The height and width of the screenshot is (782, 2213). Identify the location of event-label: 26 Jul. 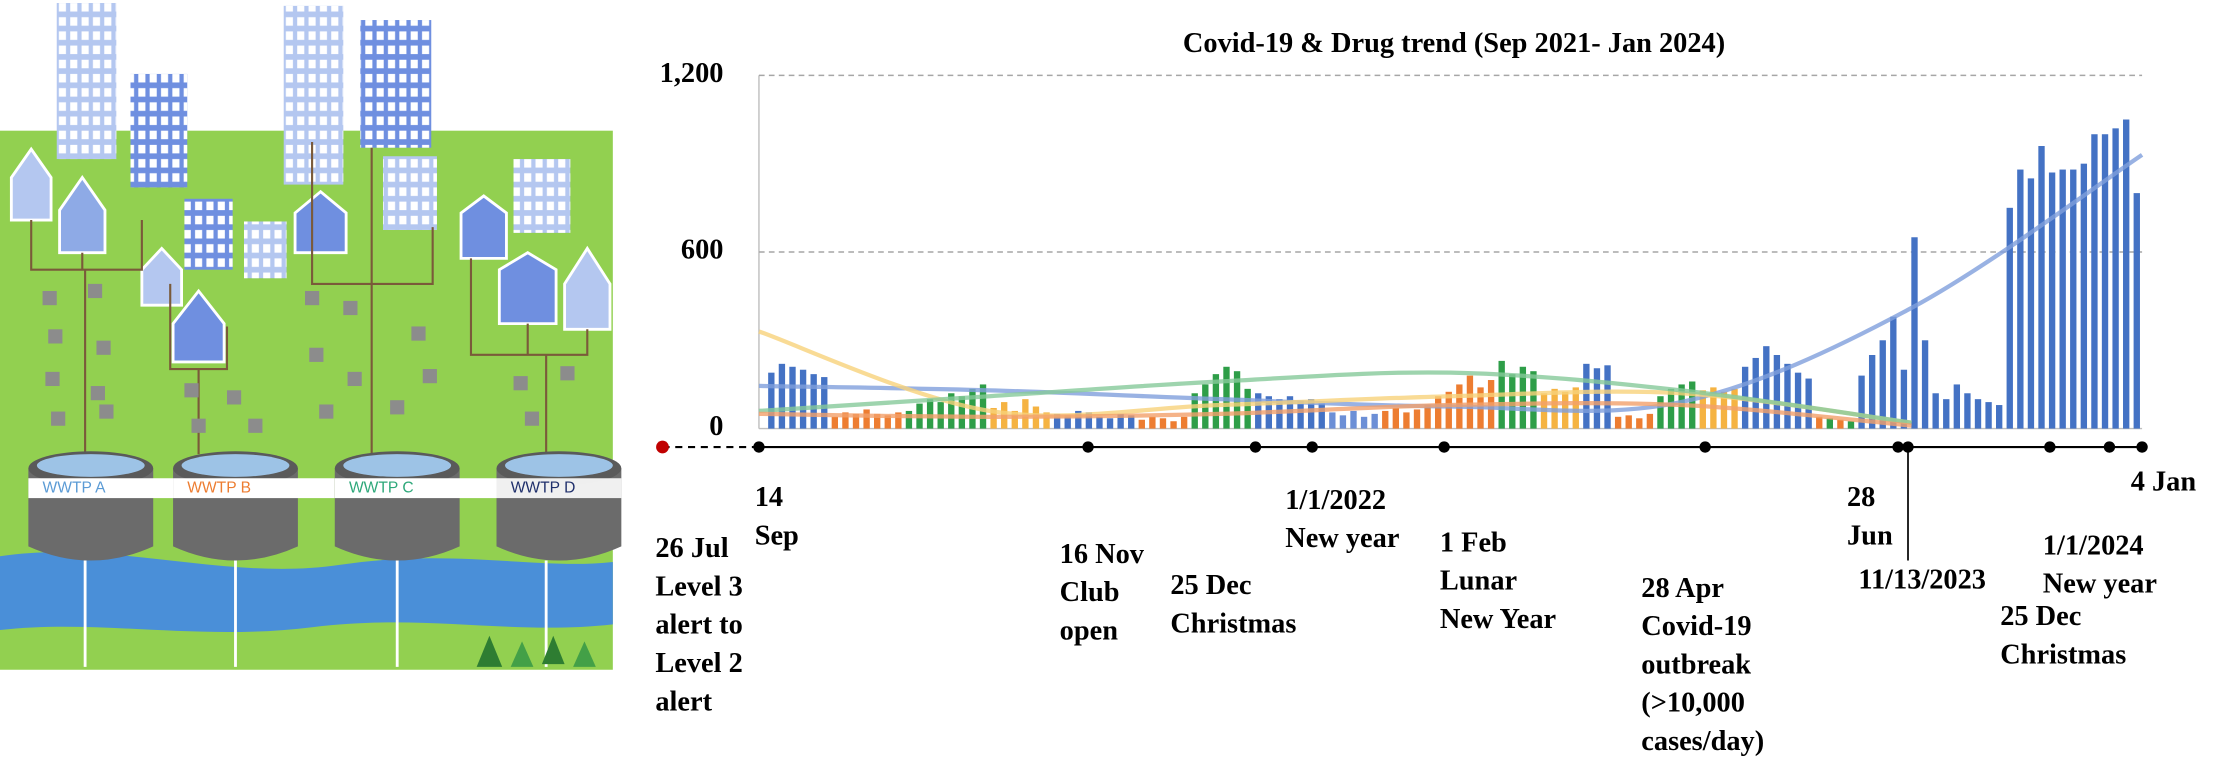
(691, 548).